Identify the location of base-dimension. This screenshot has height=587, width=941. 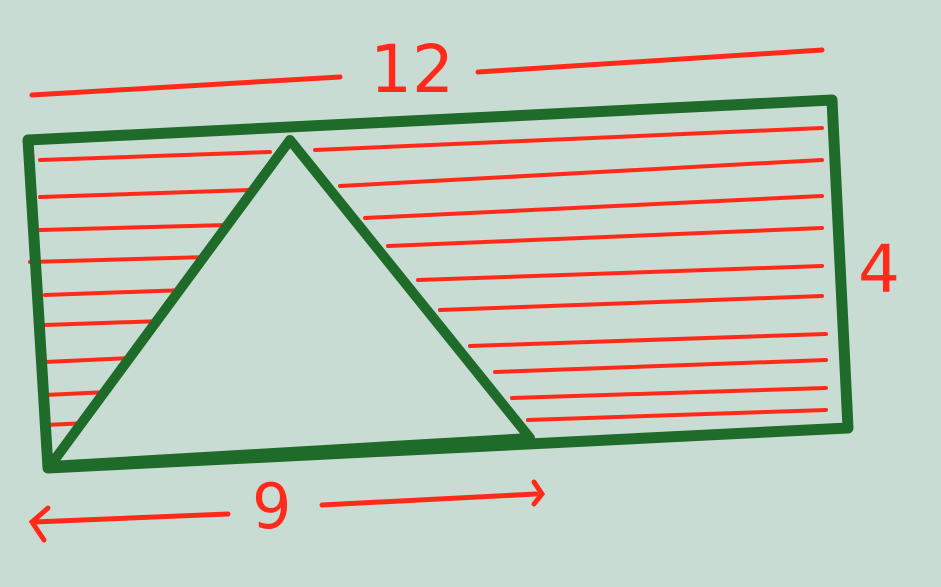
(287, 511).